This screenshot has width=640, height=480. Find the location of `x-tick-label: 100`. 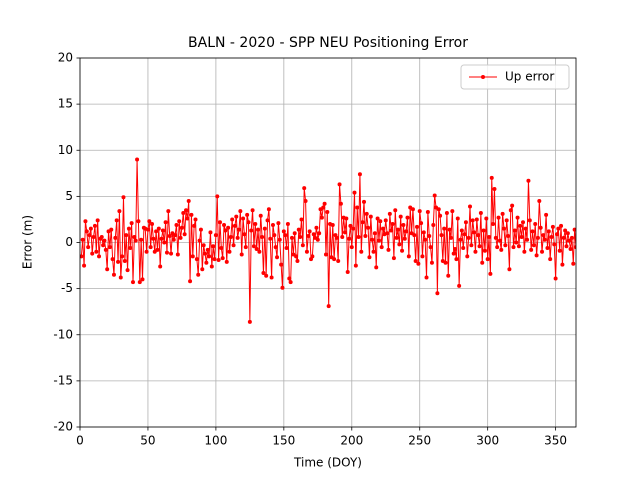

x-tick-label: 100 is located at coordinates (215, 441).